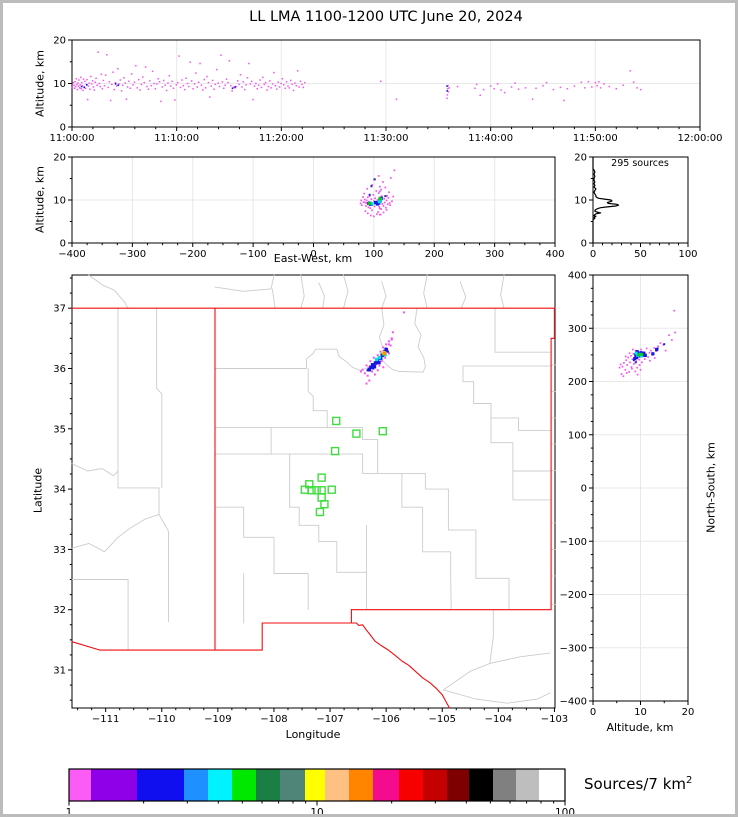 The width and height of the screenshot is (738, 817). Describe the element at coordinates (59, 369) in the screenshot. I see `svg-text: 36` at that location.